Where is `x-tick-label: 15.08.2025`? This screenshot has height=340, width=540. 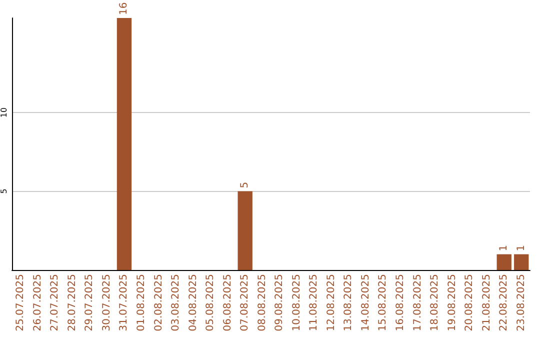 x-tick-label: 15.08.2025 is located at coordinates (383, 303).